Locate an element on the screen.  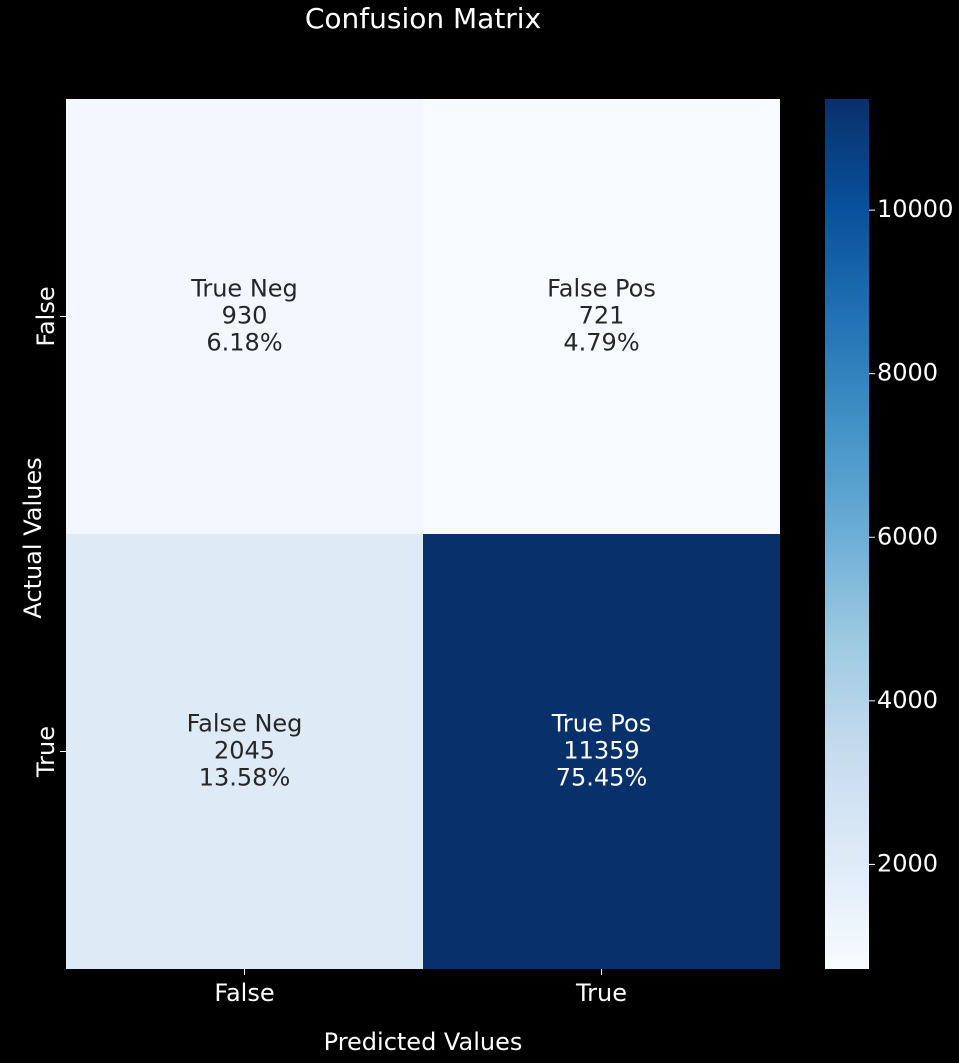
y-tick-label-0: False is located at coordinates (46, 316).